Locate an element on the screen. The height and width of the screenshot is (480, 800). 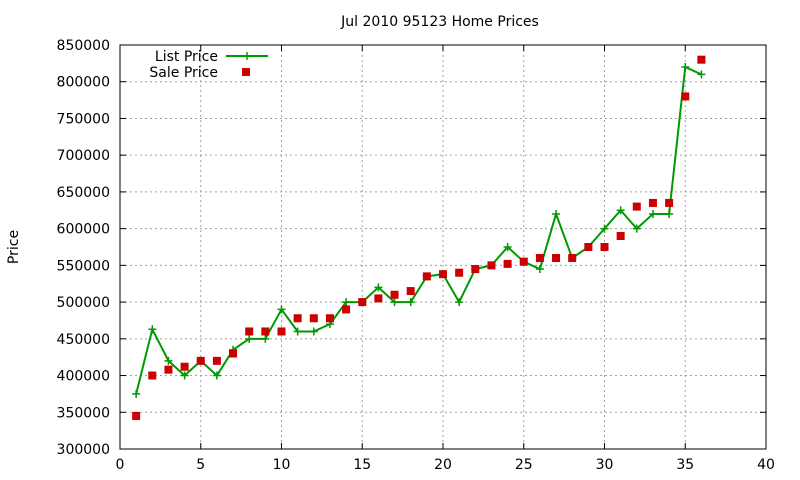
x-tick-label: 15 is located at coordinates (362, 465).